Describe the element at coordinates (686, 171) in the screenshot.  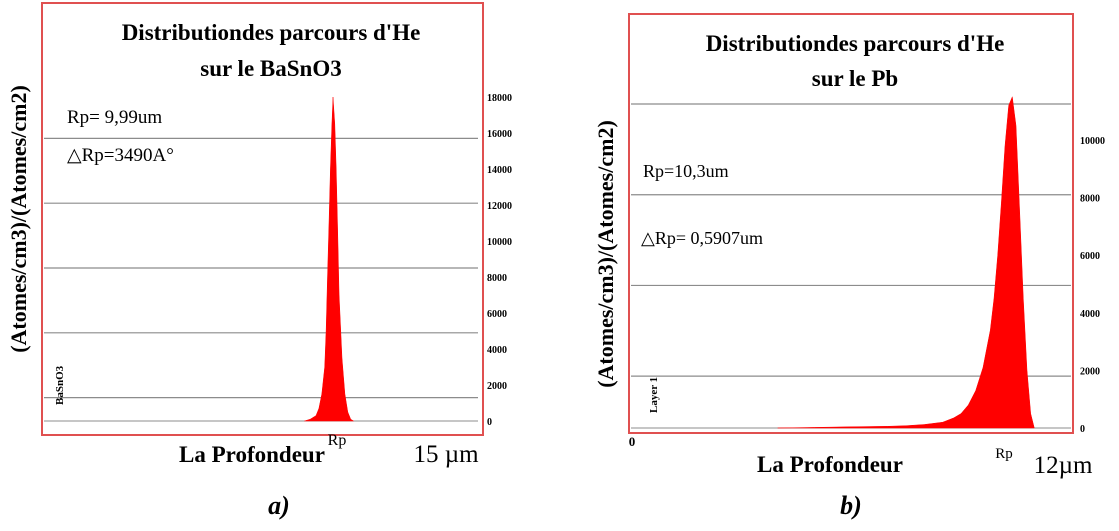
I see `panel-b-annotation-rp: Rp=10,3um` at that location.